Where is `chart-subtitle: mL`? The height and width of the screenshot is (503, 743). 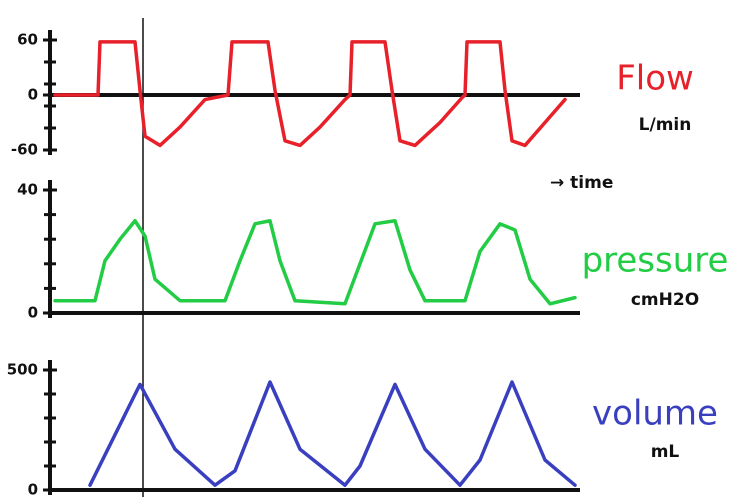 chart-subtitle: mL is located at coordinates (665, 452).